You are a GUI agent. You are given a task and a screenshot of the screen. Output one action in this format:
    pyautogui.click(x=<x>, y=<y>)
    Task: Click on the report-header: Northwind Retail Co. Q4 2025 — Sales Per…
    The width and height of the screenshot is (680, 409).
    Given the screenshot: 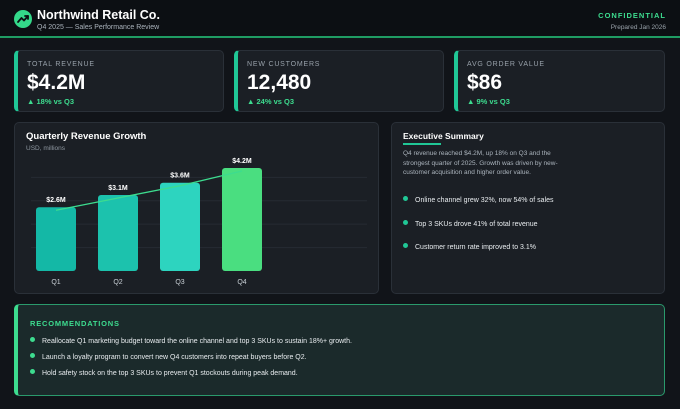 What is the action you would take?
    pyautogui.click(x=340, y=19)
    